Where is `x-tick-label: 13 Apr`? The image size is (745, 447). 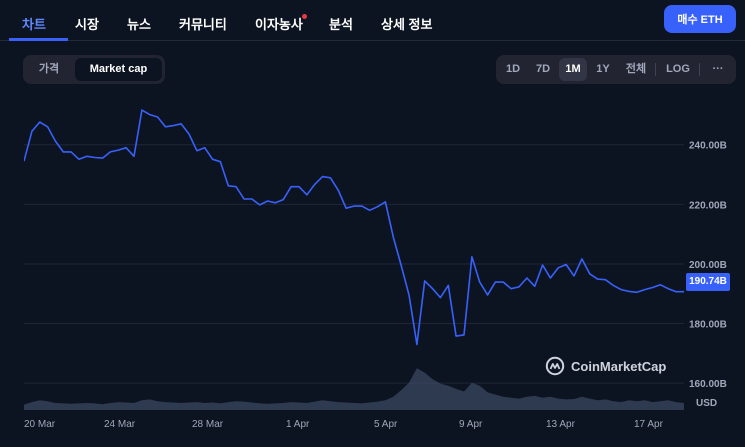 x-tick-label: 13 Apr is located at coordinates (561, 424).